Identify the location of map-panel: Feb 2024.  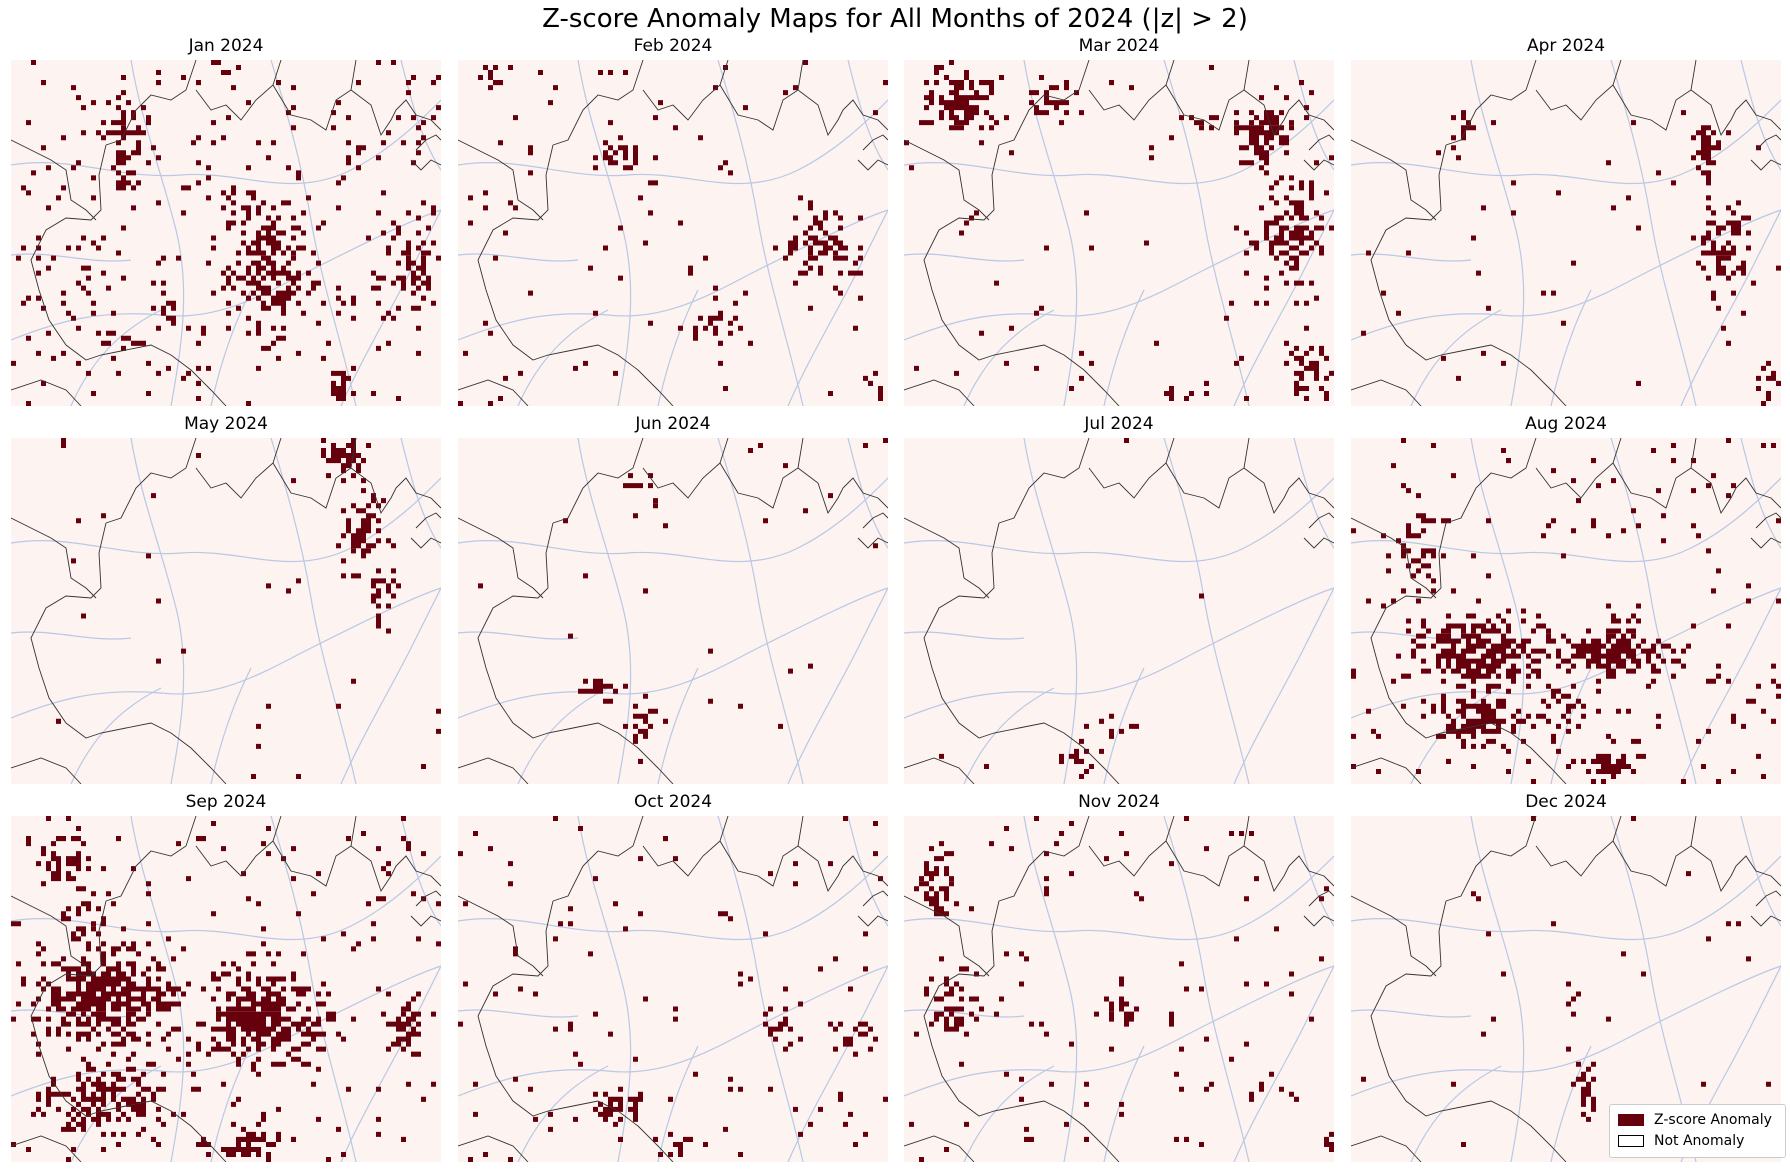
(673, 221).